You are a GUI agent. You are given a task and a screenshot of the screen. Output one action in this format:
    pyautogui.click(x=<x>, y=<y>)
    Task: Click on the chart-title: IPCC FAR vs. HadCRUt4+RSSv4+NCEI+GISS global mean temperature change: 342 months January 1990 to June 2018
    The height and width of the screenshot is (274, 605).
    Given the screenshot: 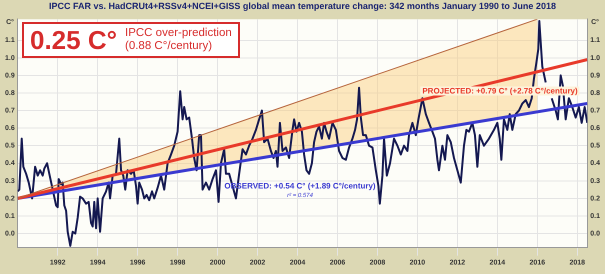 What is the action you would take?
    pyautogui.click(x=302, y=6)
    